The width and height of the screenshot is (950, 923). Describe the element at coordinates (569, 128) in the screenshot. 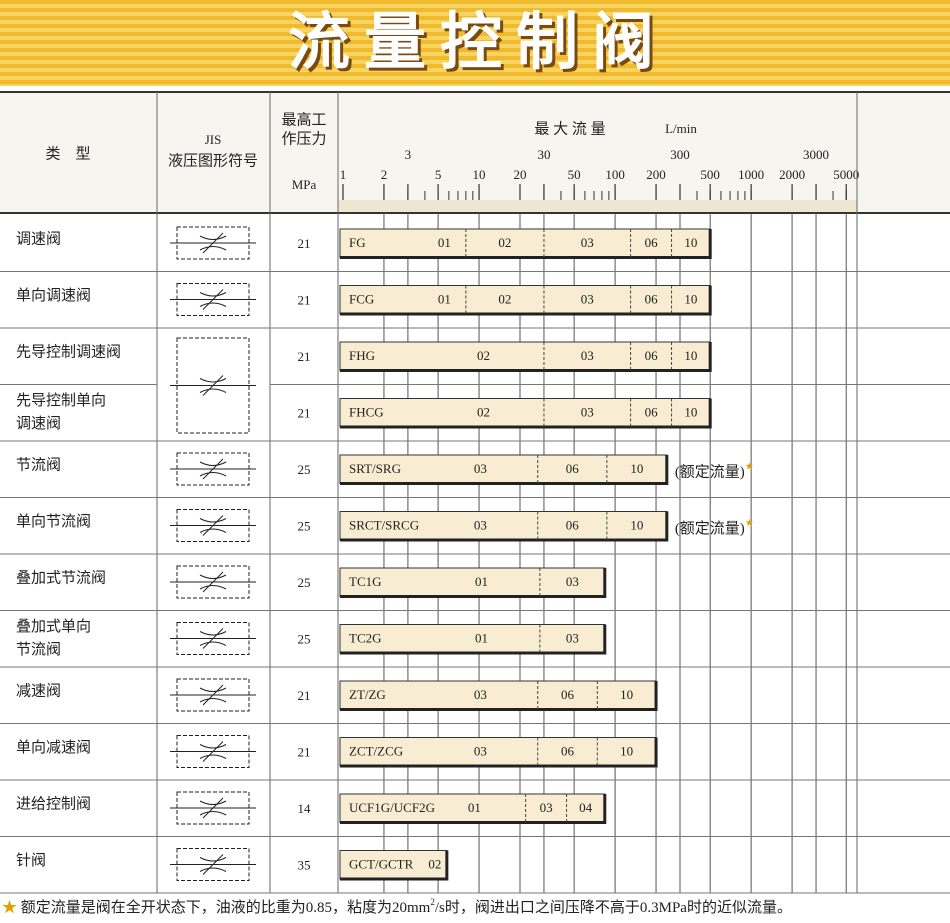

I see `col-flow: 最 大 流 量` at that location.